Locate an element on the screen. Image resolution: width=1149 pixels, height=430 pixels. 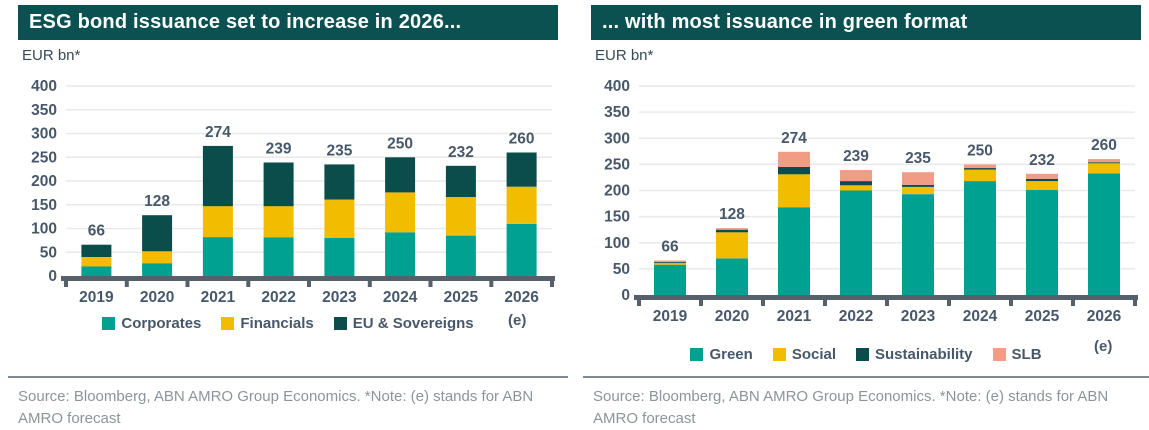
legend-item-corporates: Corporates is located at coordinates (151, 323).